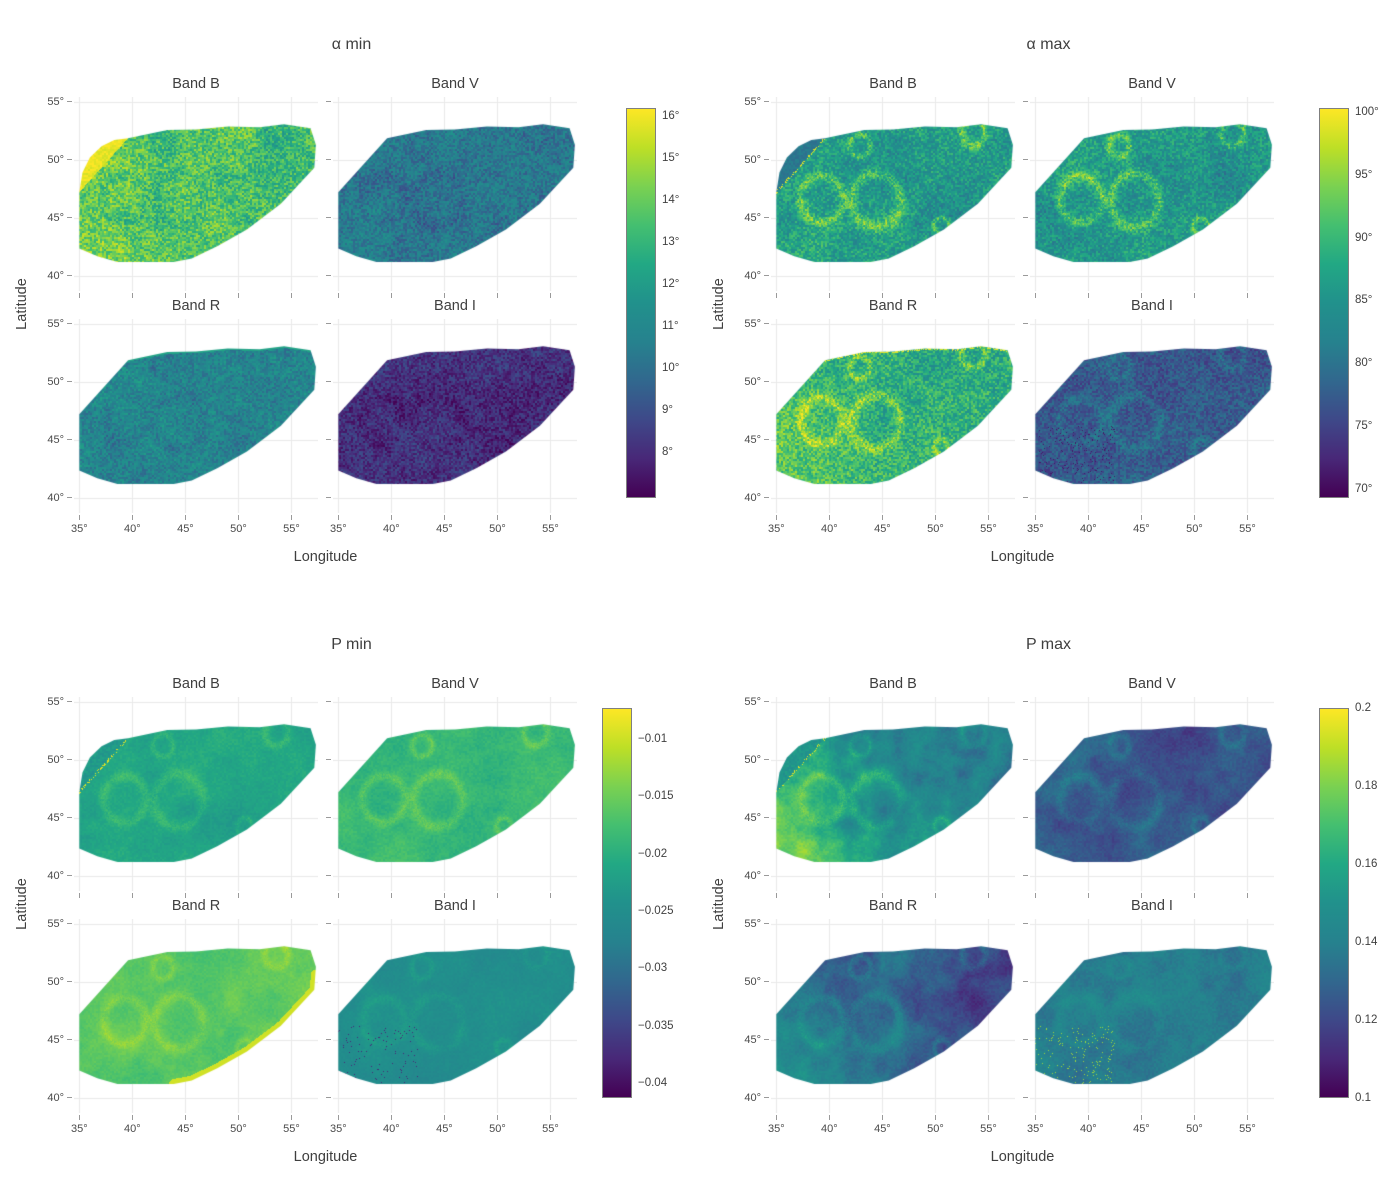 This screenshot has height=1200, width=1400. I want to click on colorbar-tick-label: 10°, so click(671, 368).